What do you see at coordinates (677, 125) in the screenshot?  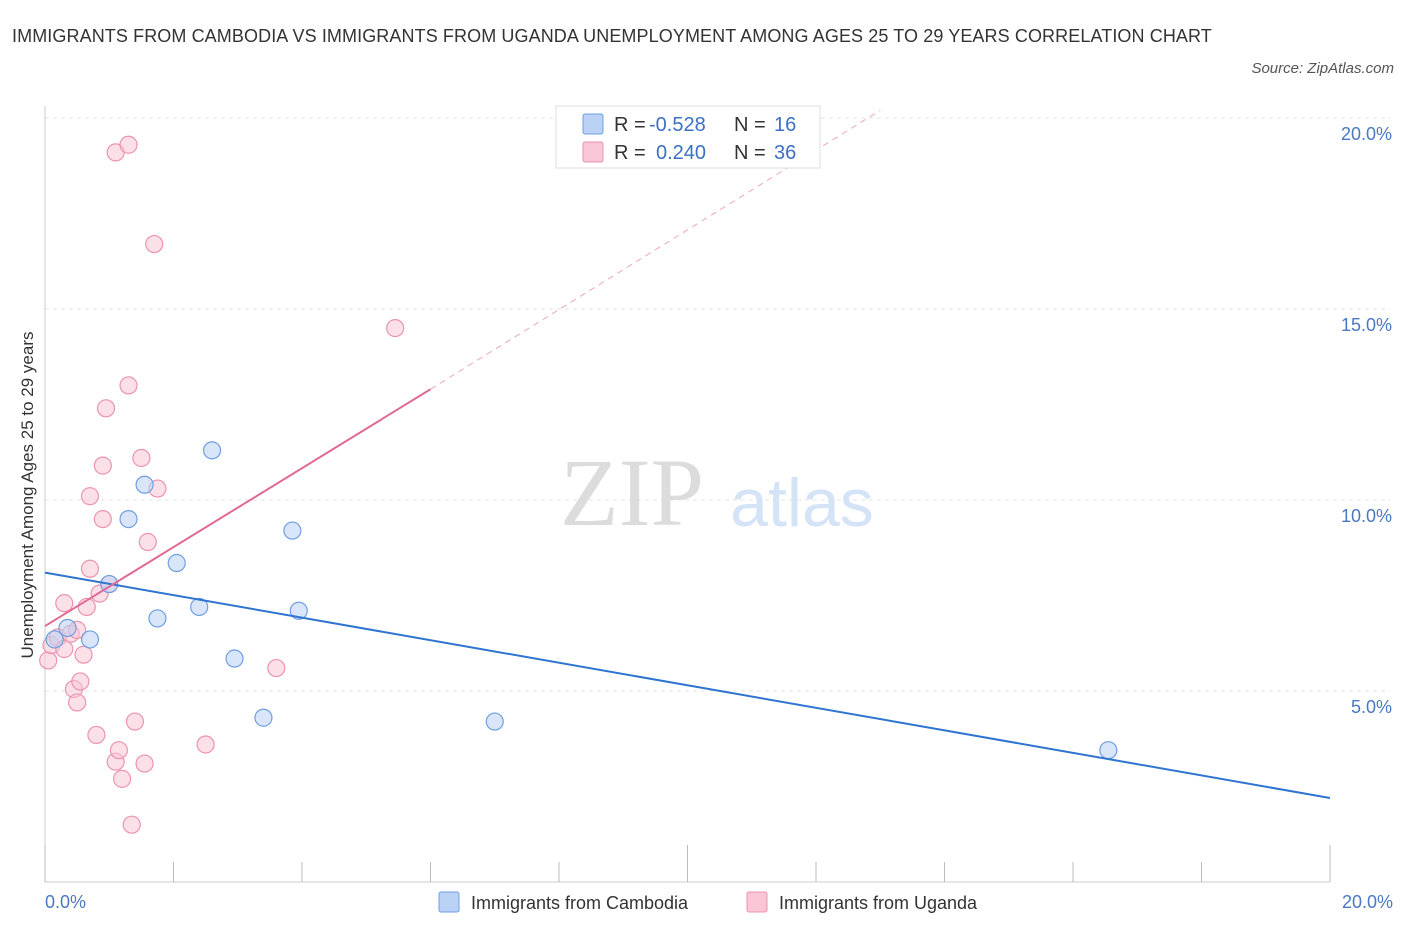 I see `legend-r-value-cambodia: -0.528` at bounding box center [677, 125].